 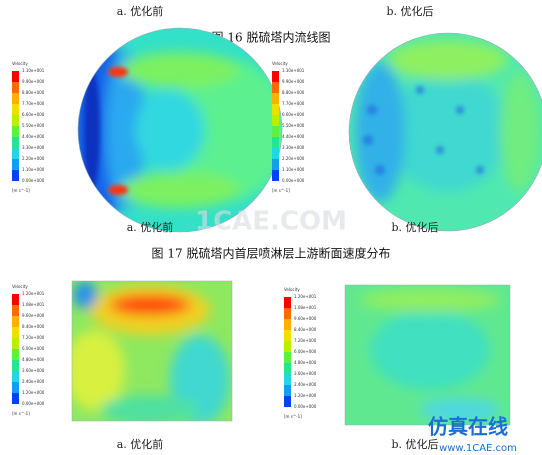 I want to click on watermark-url: www.1CAE.com, so click(x=478, y=448).